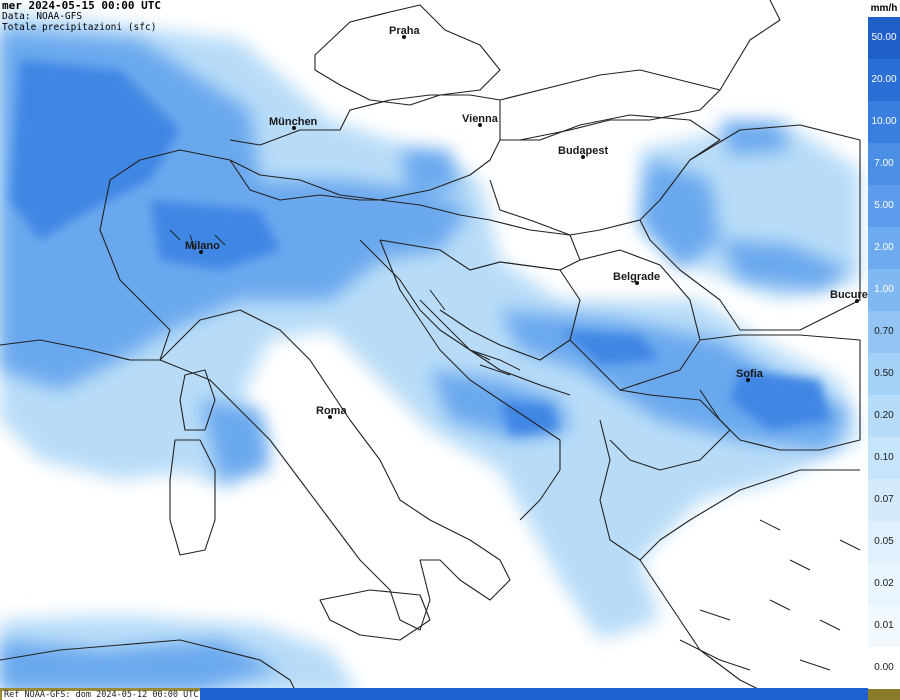  Describe the element at coordinates (884, 8) in the screenshot. I see `legend-unit: mm/h` at that location.